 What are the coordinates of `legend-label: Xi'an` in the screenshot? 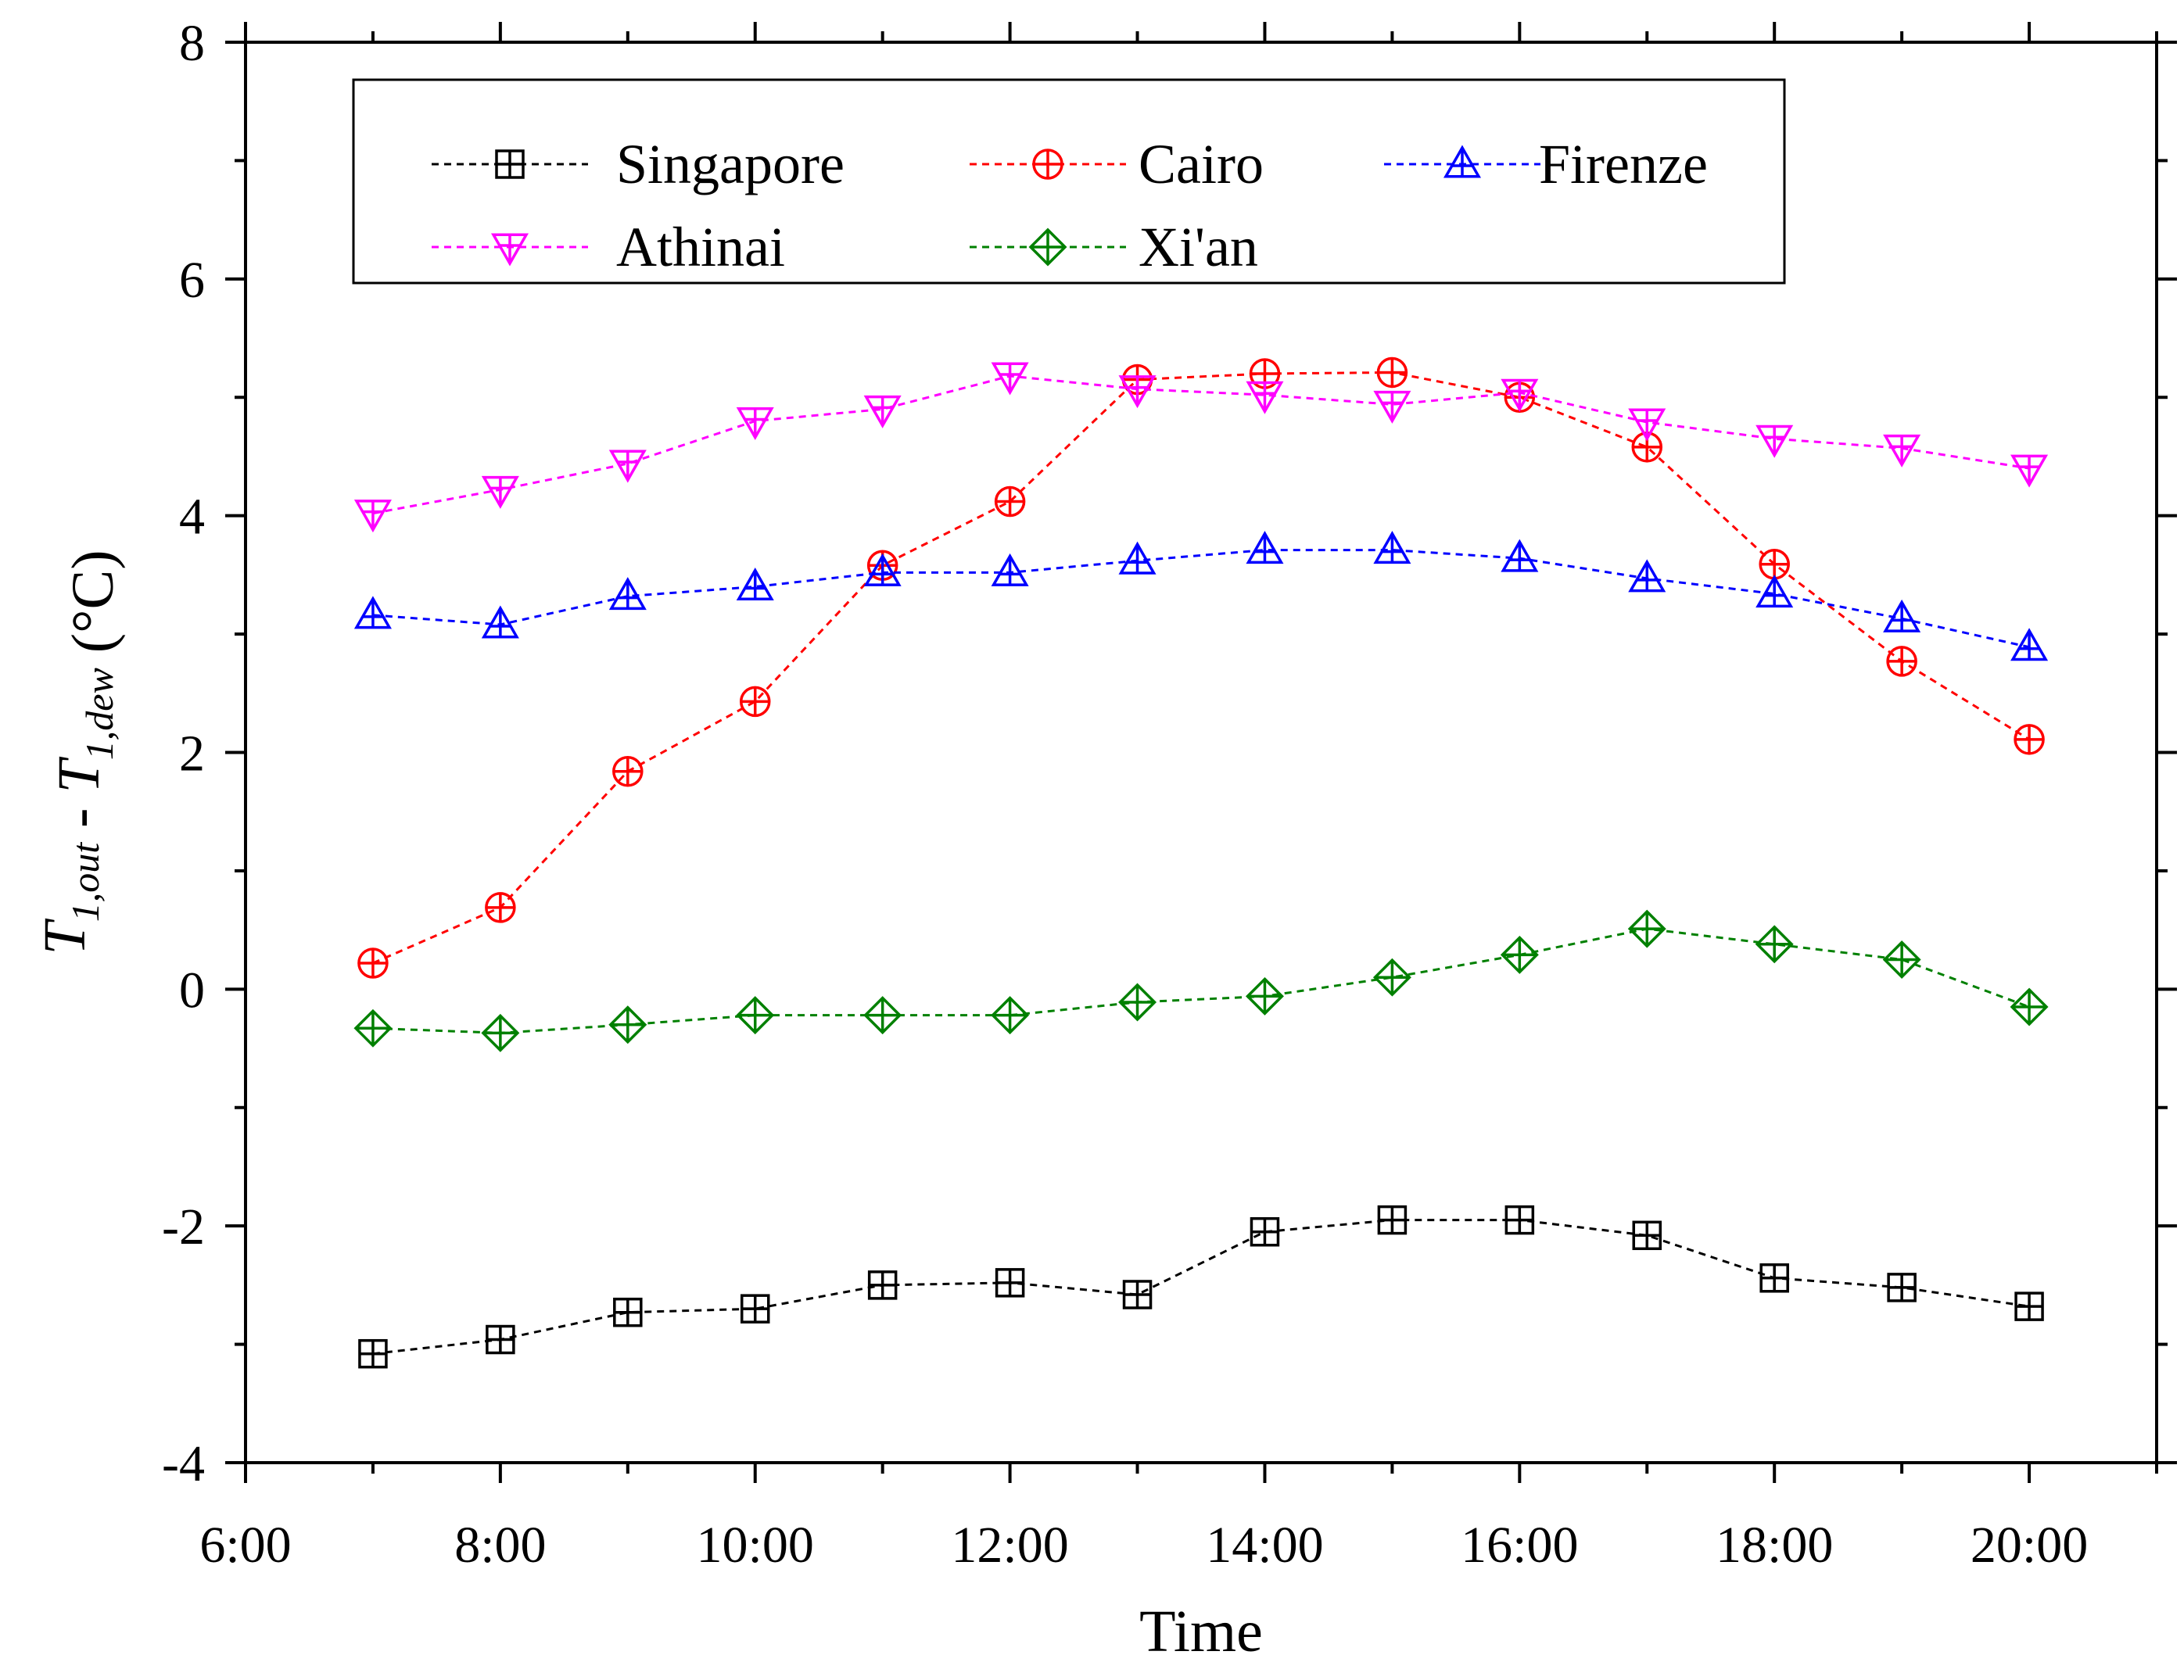 It's located at (1198, 247).